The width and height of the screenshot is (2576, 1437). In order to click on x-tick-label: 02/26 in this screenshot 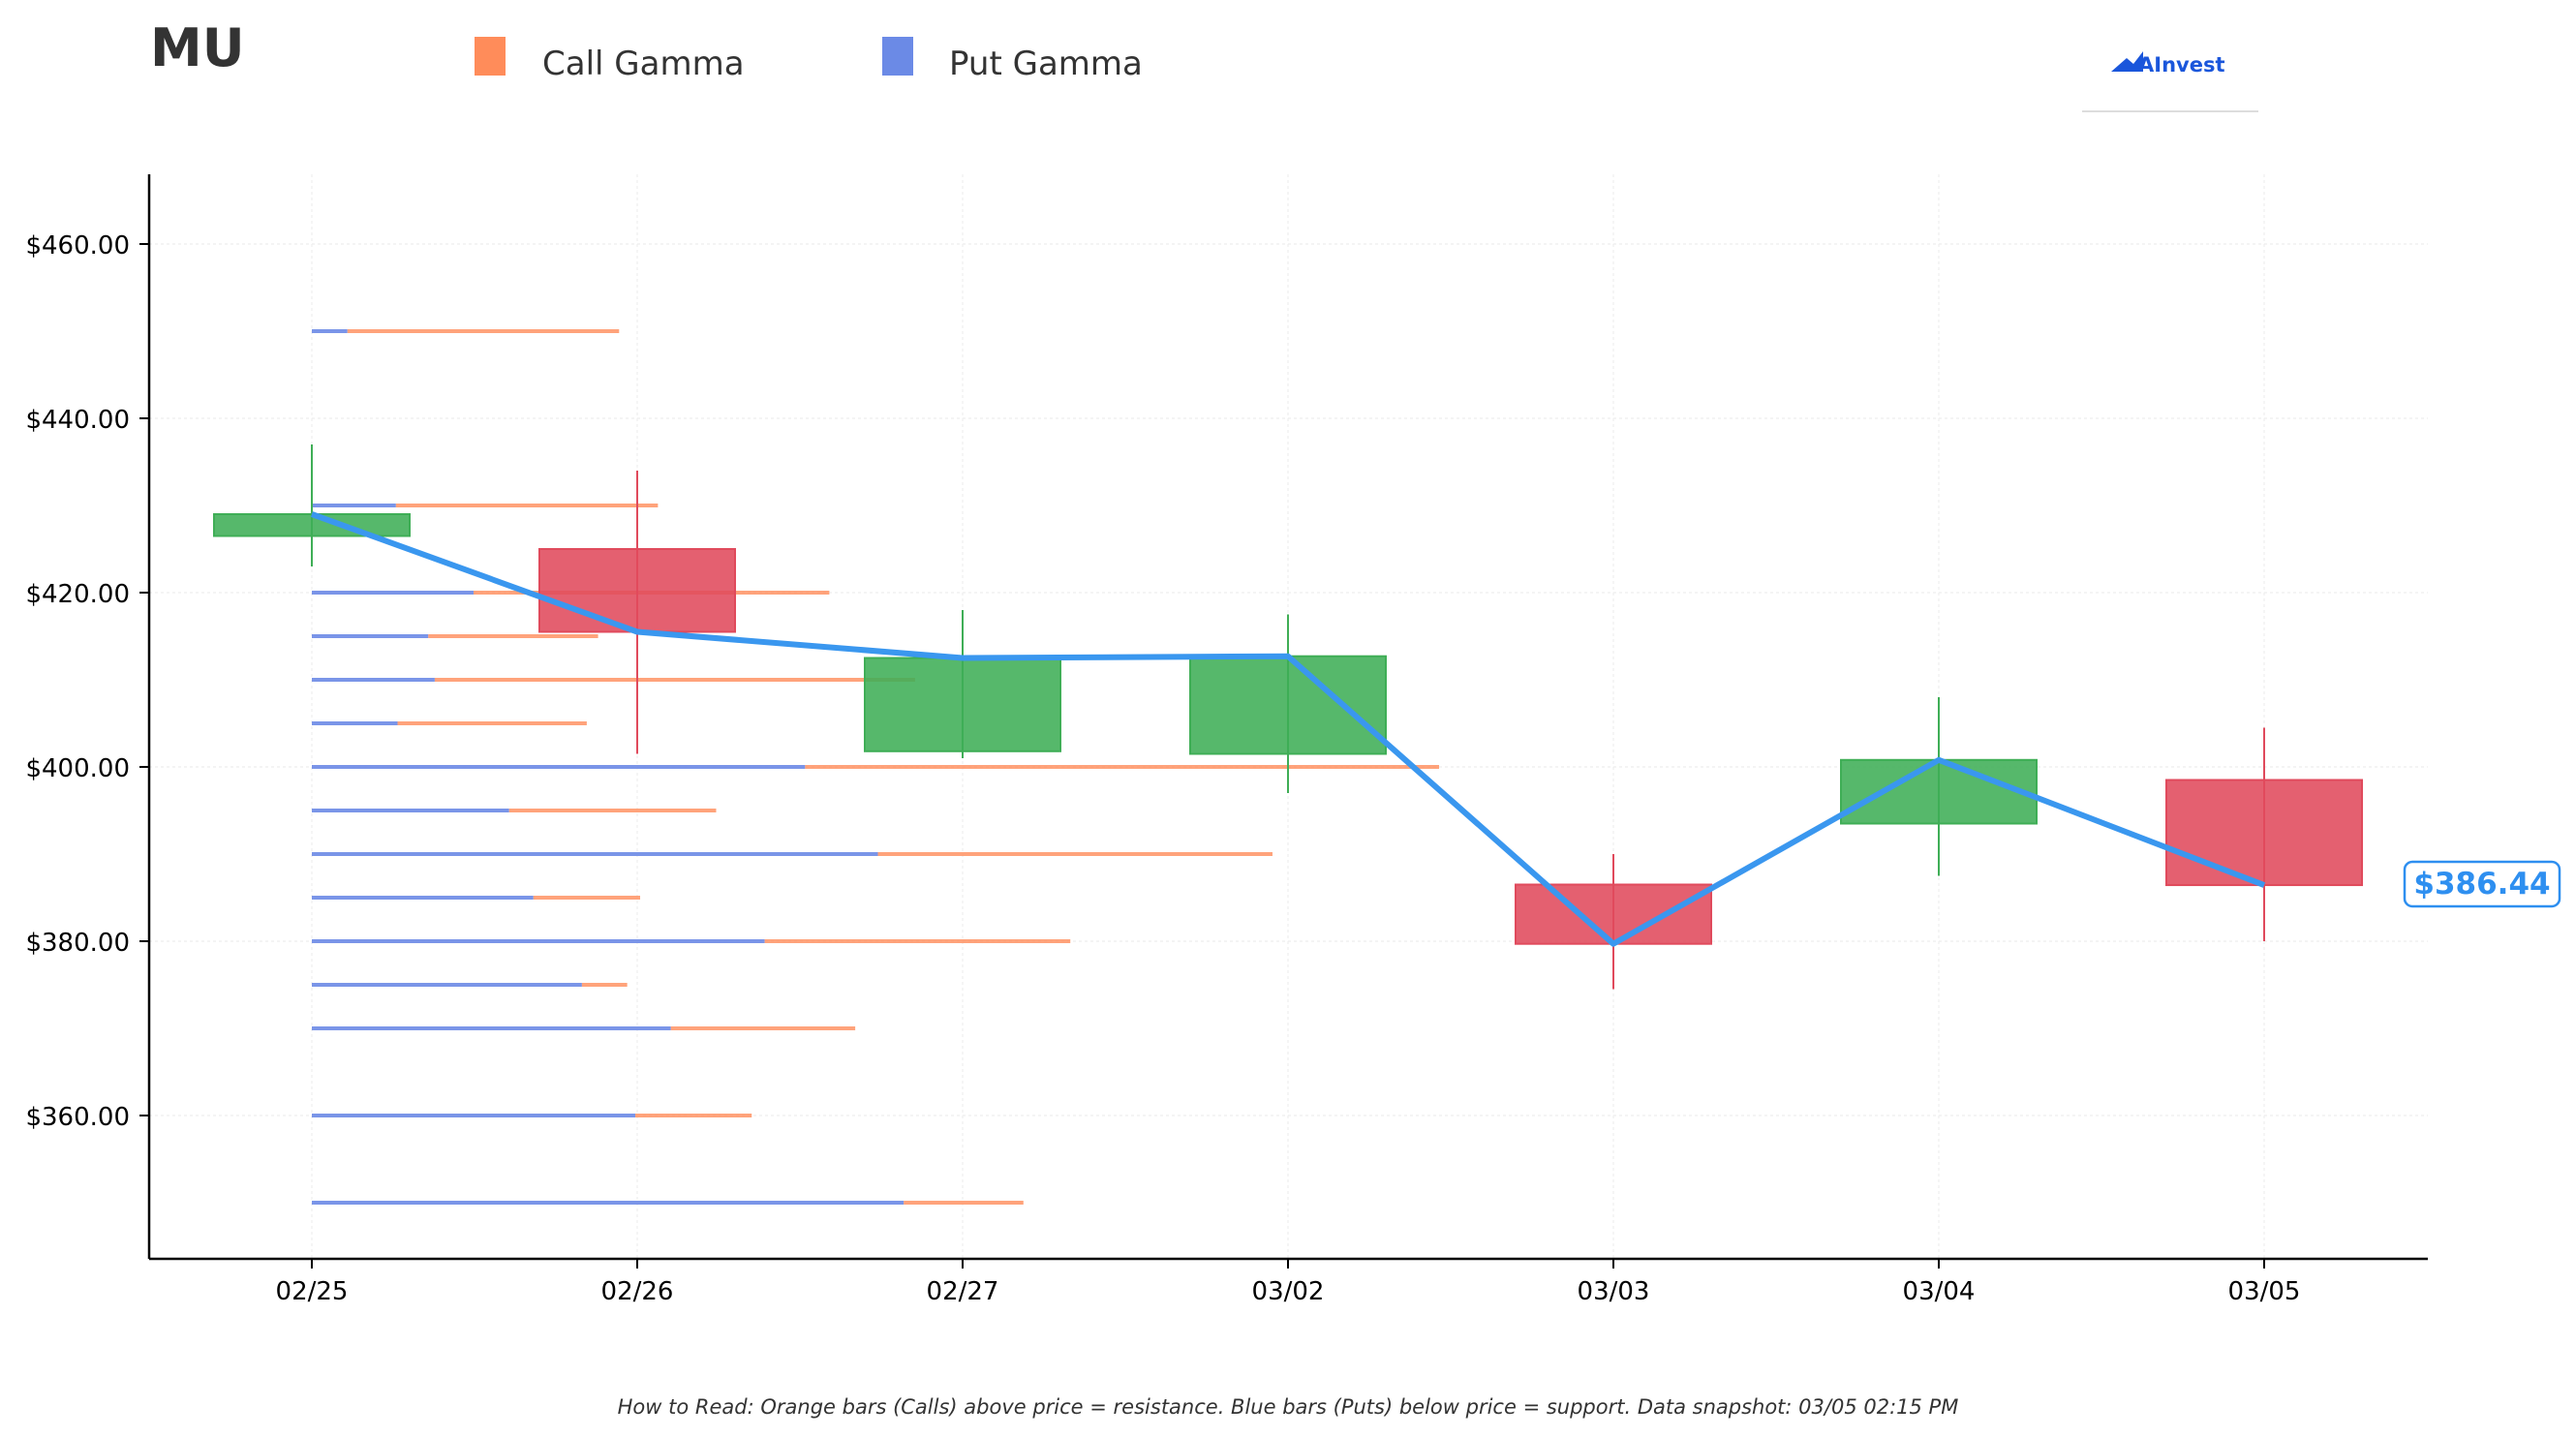, I will do `click(637, 1292)`.